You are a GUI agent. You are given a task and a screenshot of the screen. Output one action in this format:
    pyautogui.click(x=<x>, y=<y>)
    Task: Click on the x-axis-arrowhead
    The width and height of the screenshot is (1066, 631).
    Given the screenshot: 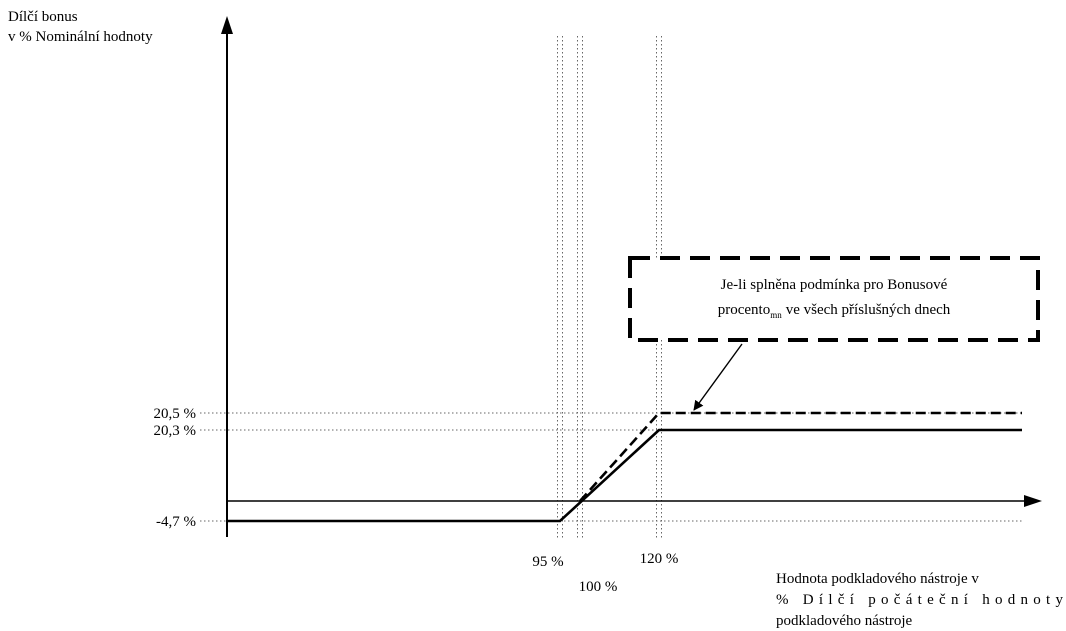 What is the action you would take?
    pyautogui.click(x=1033, y=501)
    